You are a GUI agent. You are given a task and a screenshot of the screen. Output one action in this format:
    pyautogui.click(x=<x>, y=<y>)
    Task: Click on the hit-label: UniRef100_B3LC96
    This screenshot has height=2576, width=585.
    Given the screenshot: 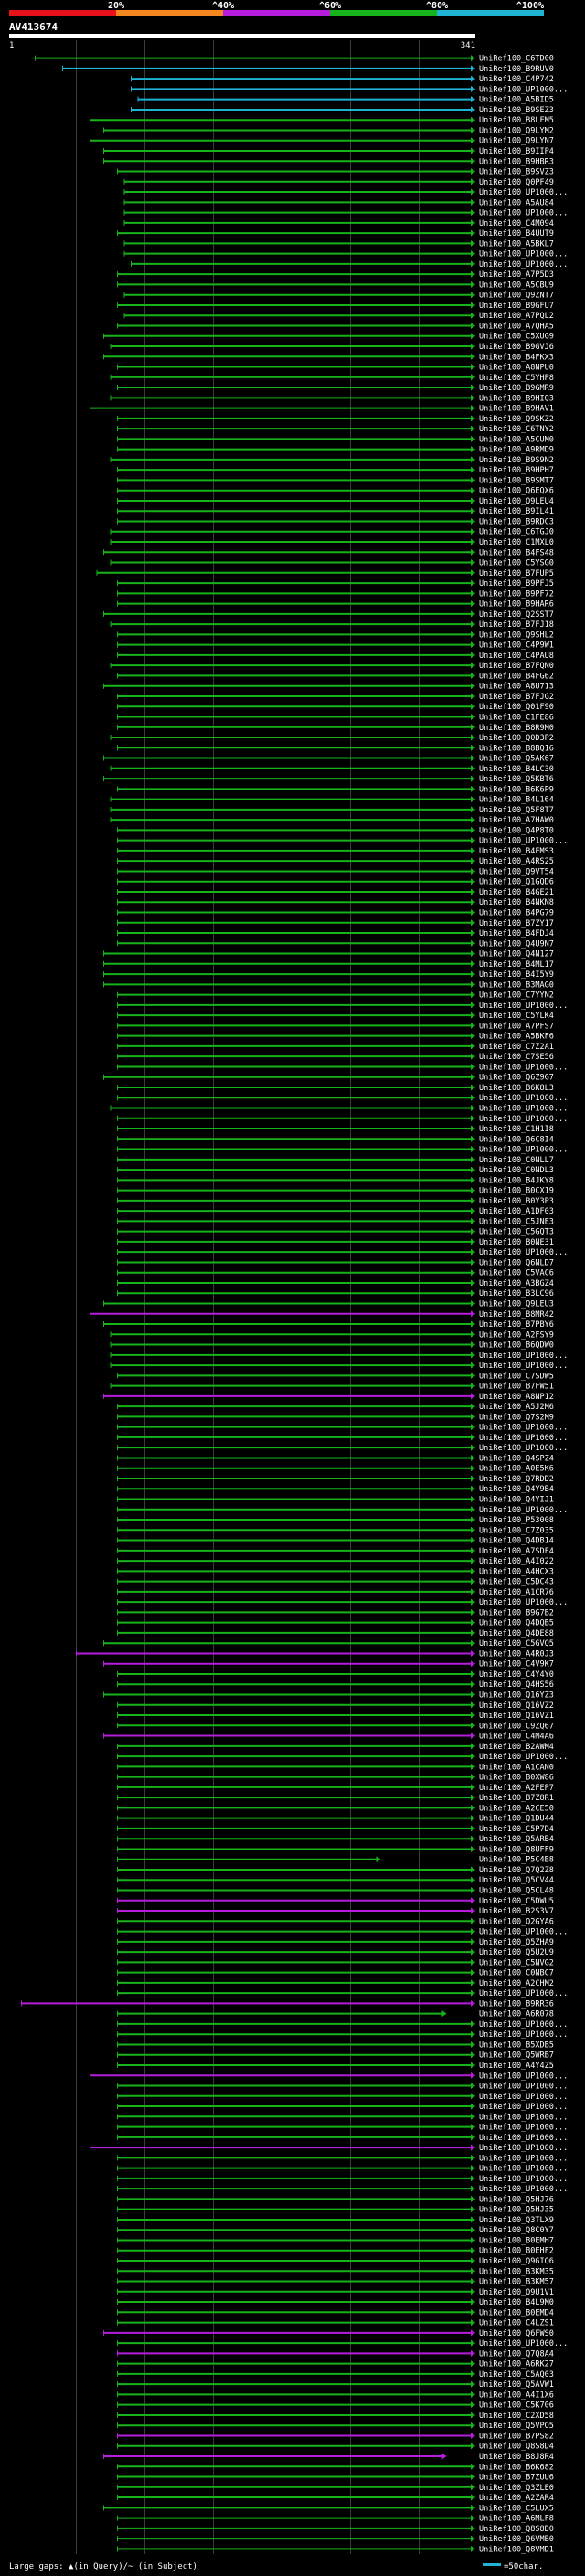 What is the action you would take?
    pyautogui.click(x=516, y=1294)
    